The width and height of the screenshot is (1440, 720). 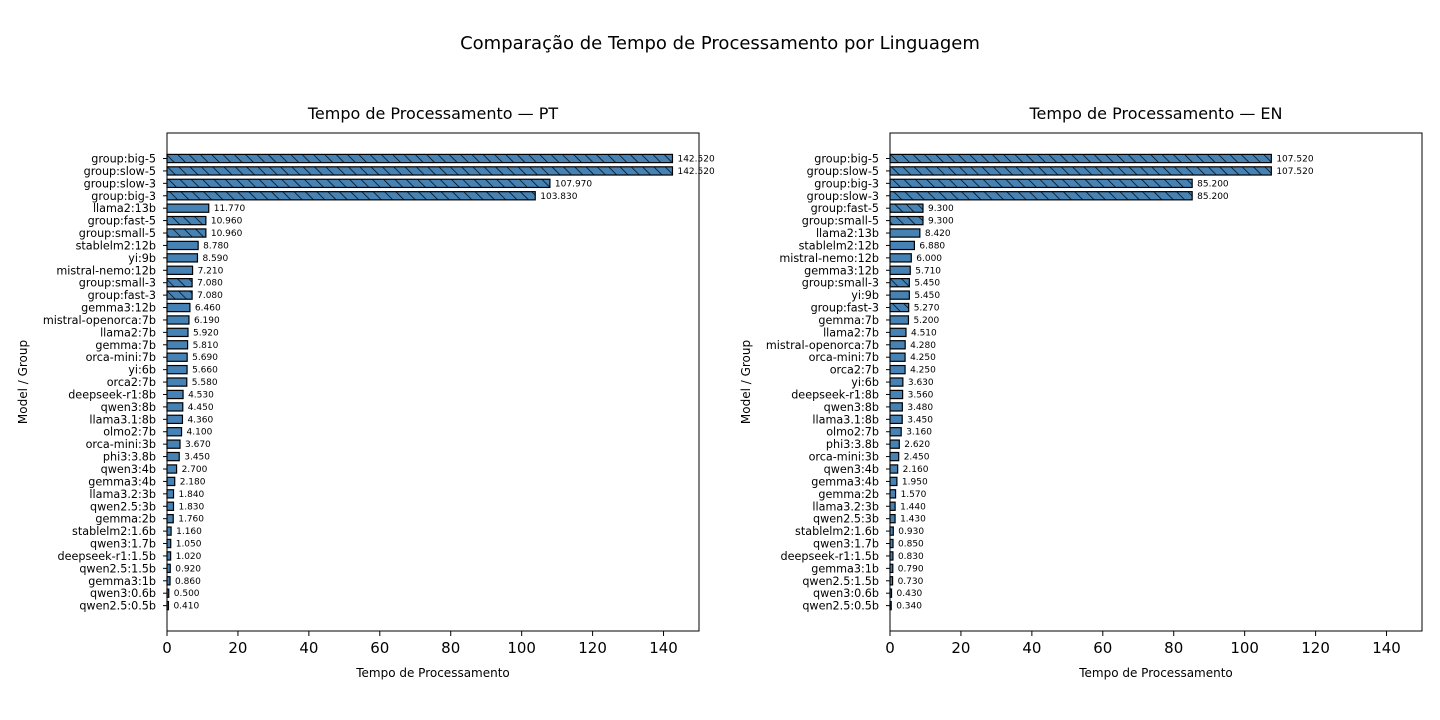 What do you see at coordinates (123, 196) in the screenshot?
I see `y-tick-label: group:big-3` at bounding box center [123, 196].